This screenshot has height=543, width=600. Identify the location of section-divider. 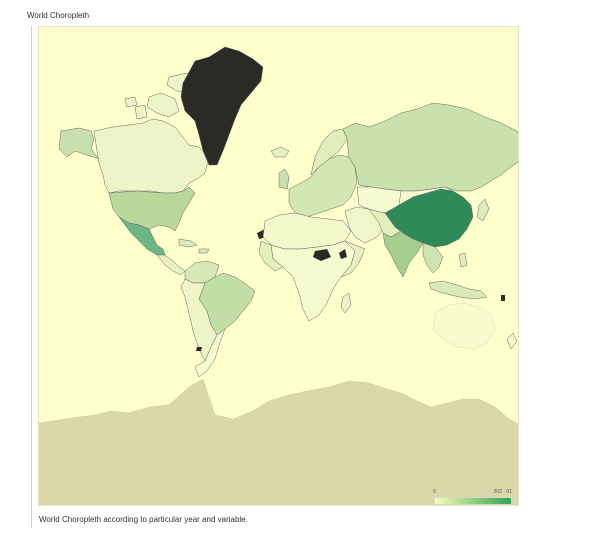
(31, 277).